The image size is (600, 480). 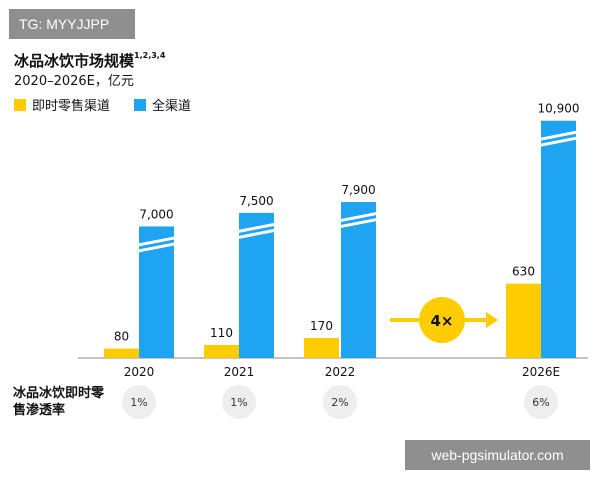 What do you see at coordinates (121, 337) in the screenshot?
I see `value-label-instant-retail-2020: 80` at bounding box center [121, 337].